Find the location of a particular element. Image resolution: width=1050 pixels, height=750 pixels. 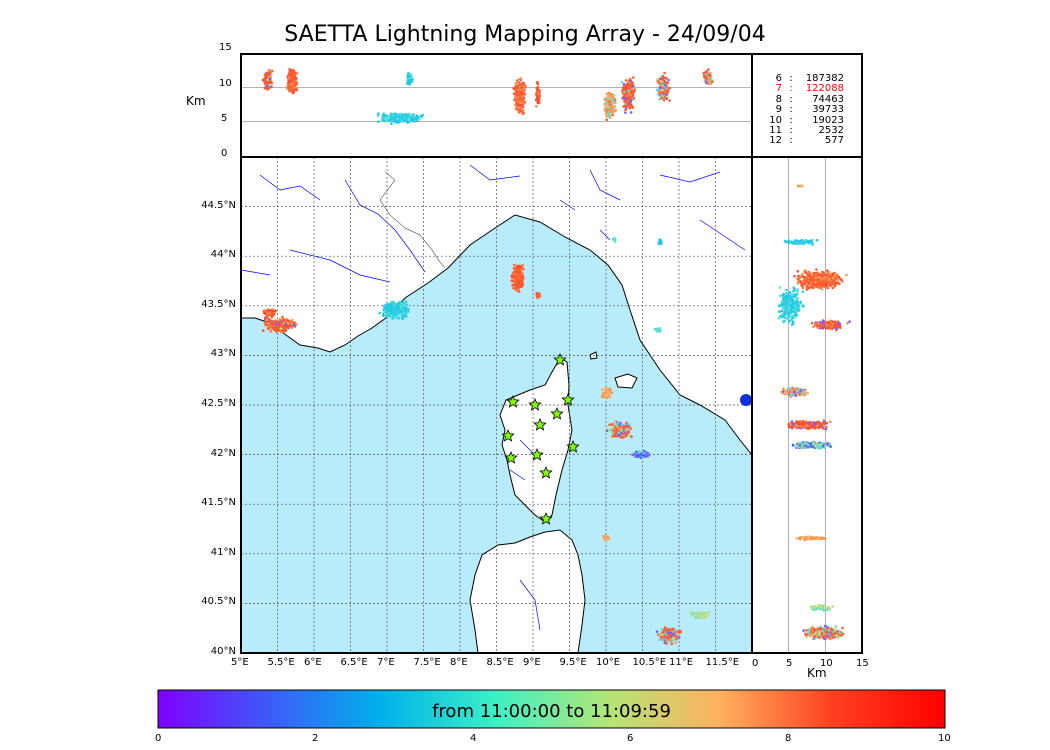

country-borders is located at coordinates (412, 220).